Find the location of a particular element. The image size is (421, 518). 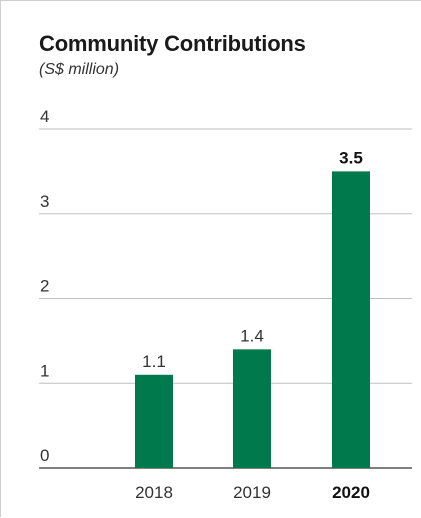

value-label-2019: 1.4 is located at coordinates (252, 335).